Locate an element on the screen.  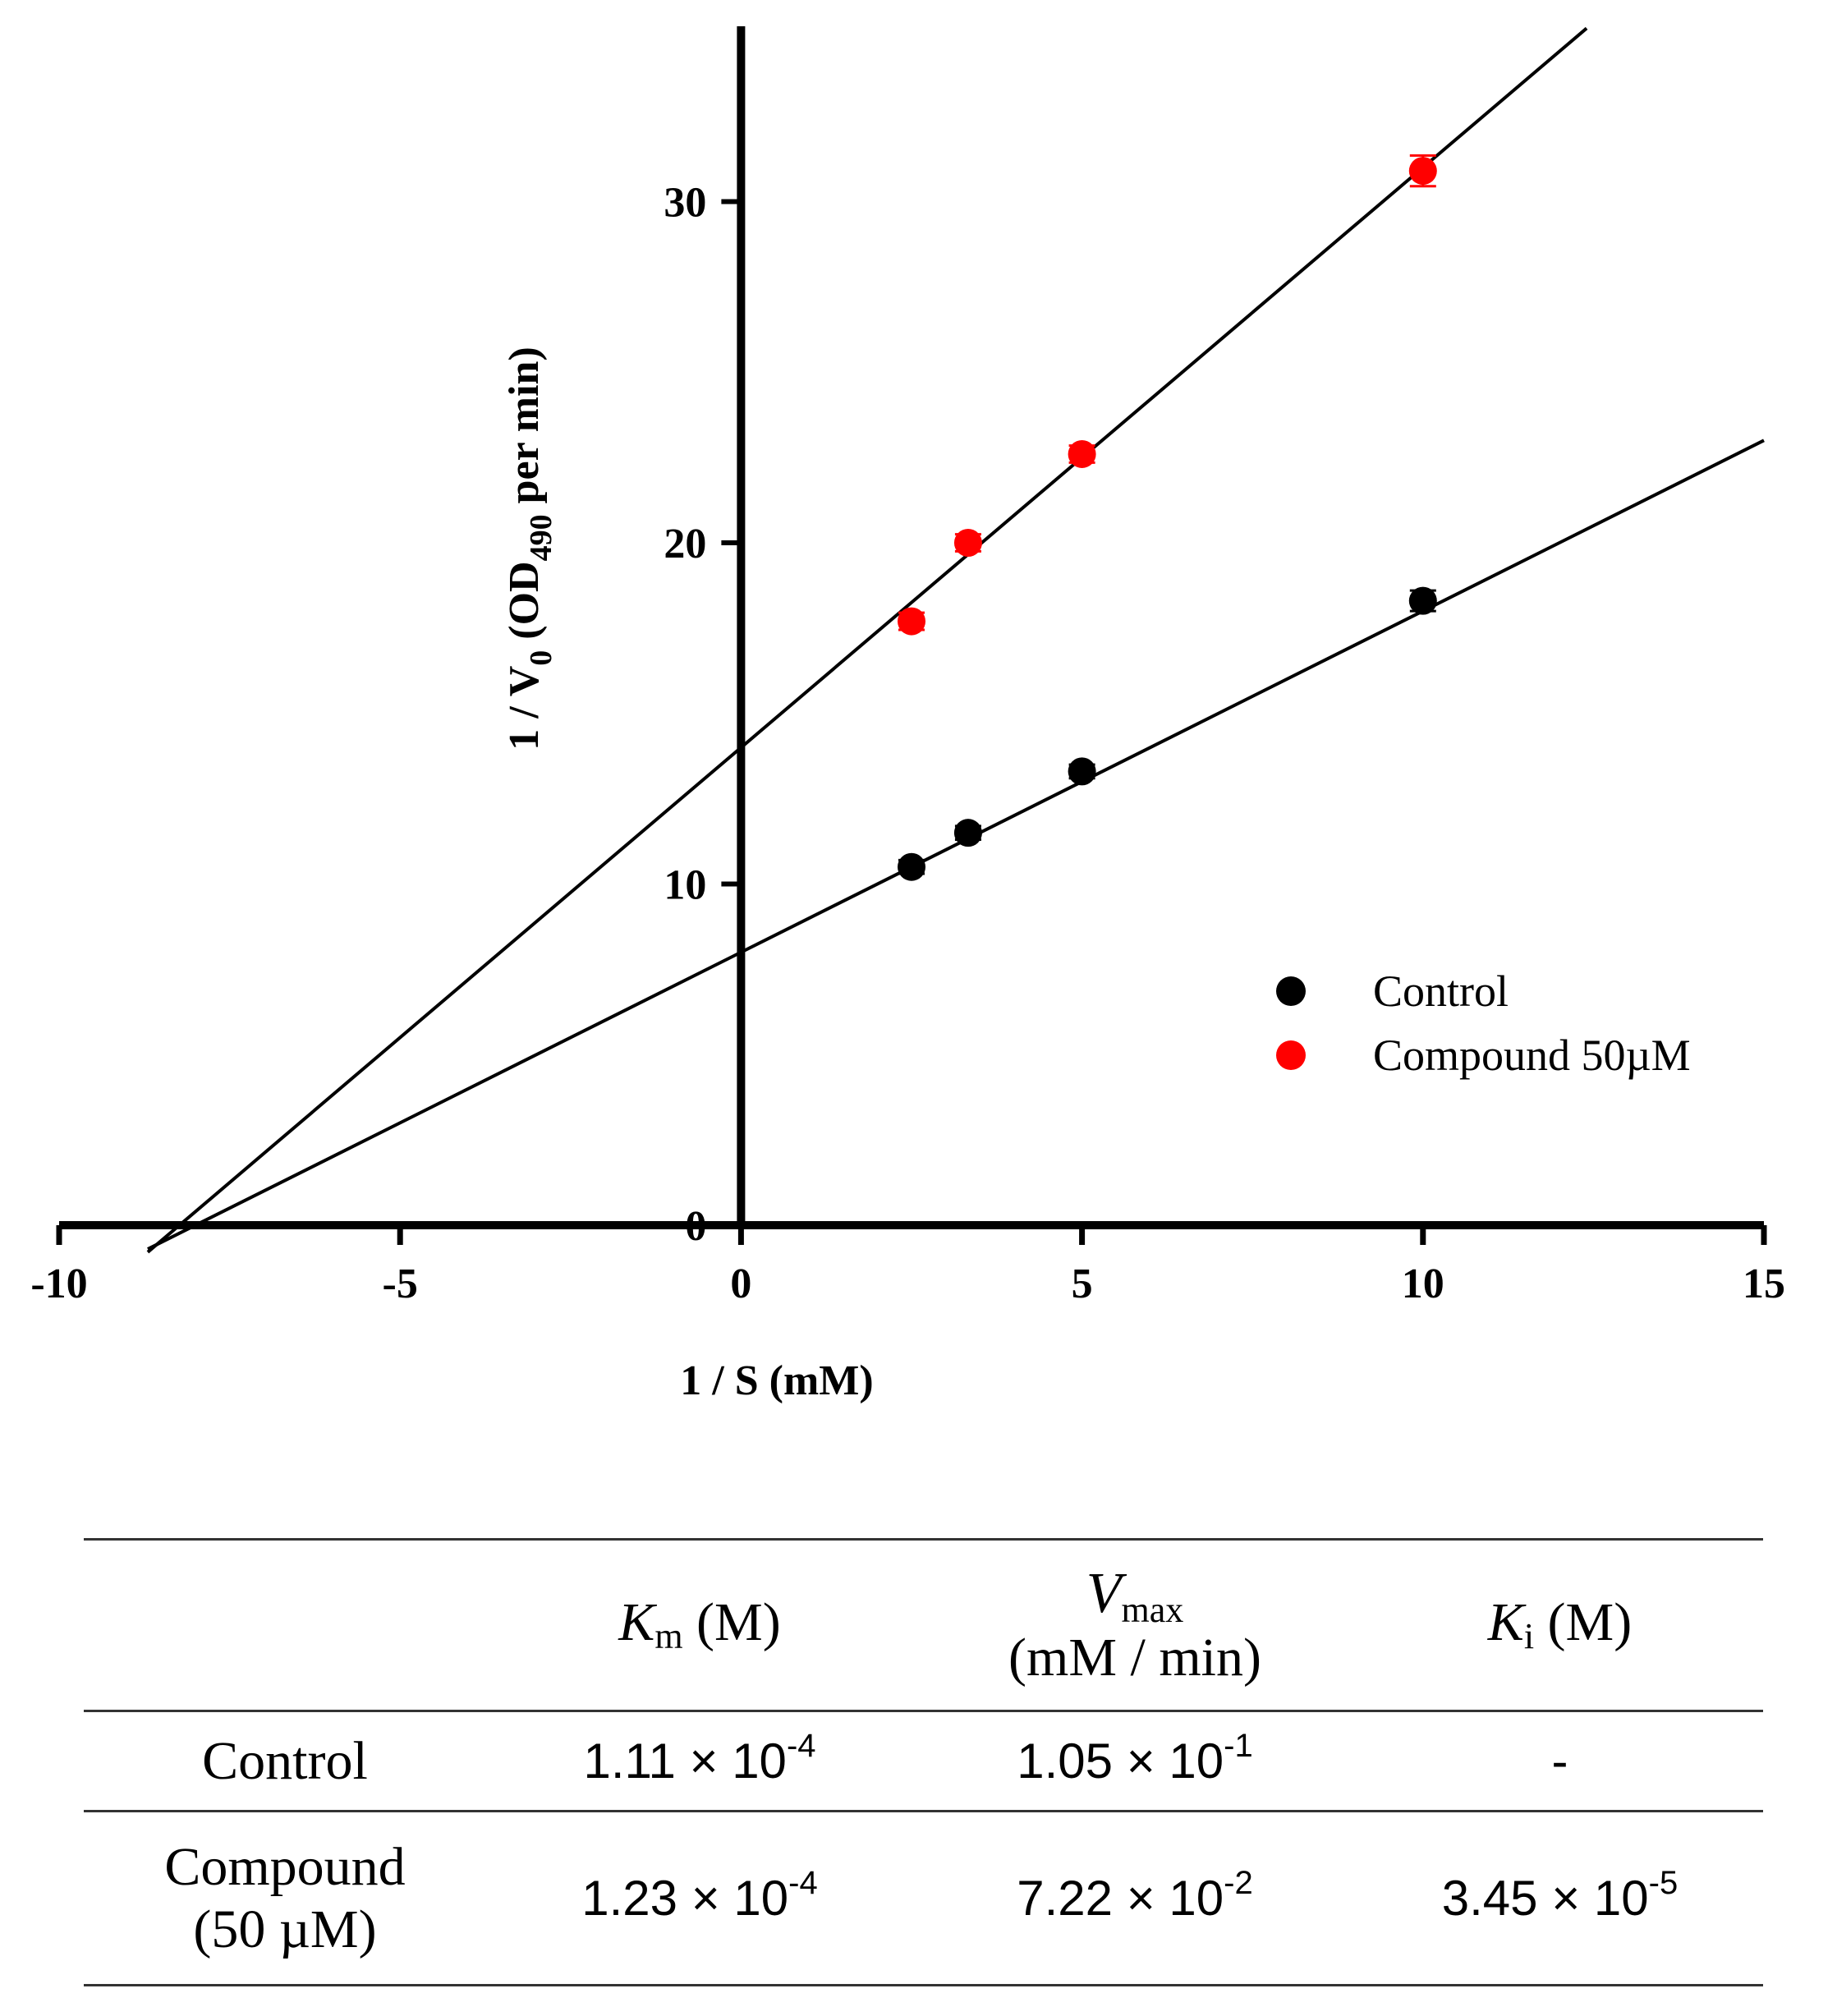
legend-marker-compound is located at coordinates (1291, 1055).